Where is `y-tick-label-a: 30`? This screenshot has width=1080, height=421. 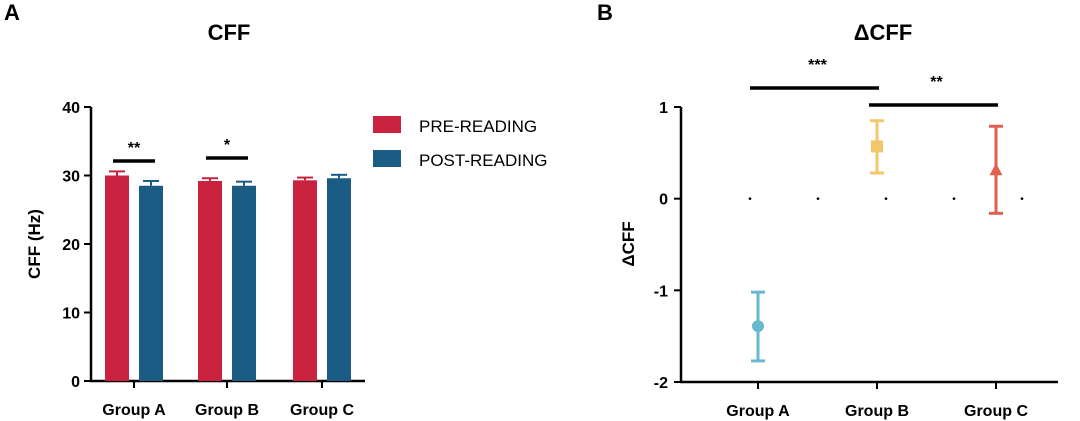
y-tick-label-a: 30 is located at coordinates (71, 177).